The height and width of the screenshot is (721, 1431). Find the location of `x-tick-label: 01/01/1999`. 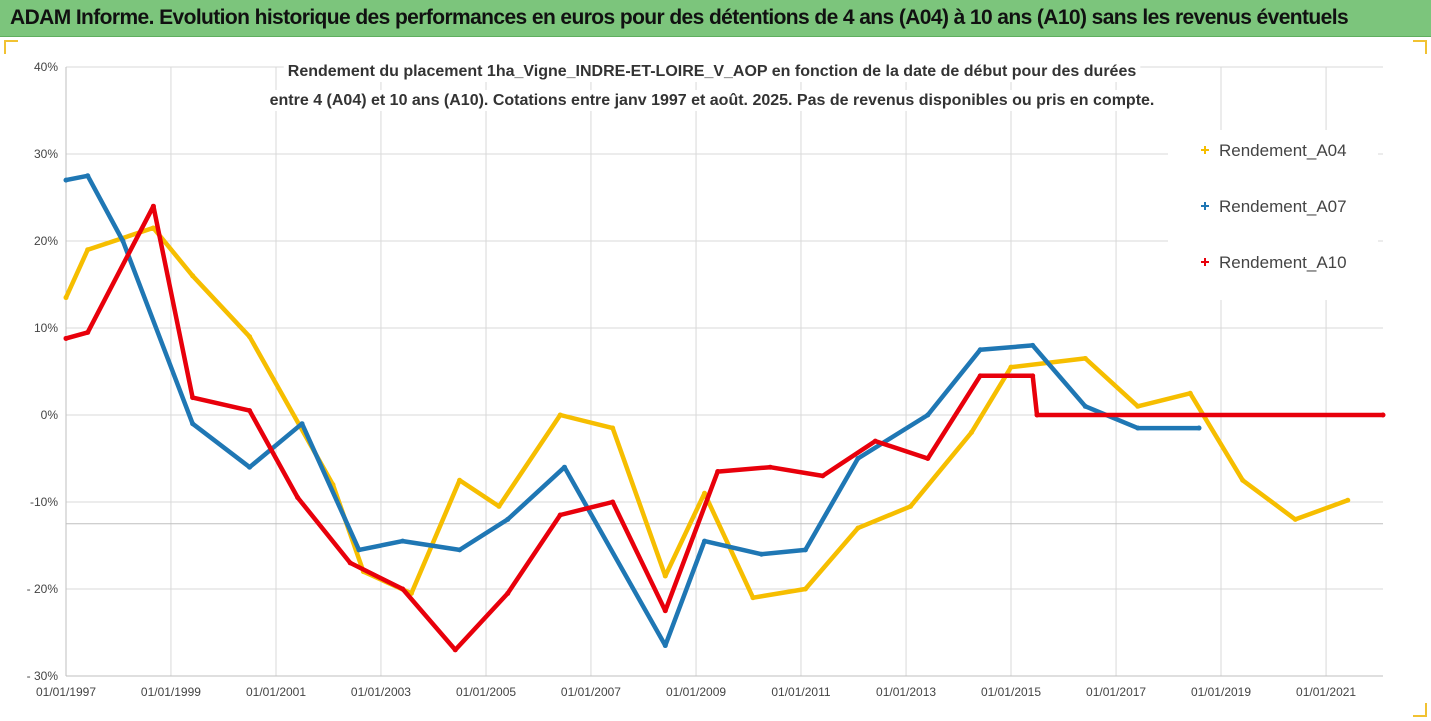

x-tick-label: 01/01/1999 is located at coordinates (171, 692).